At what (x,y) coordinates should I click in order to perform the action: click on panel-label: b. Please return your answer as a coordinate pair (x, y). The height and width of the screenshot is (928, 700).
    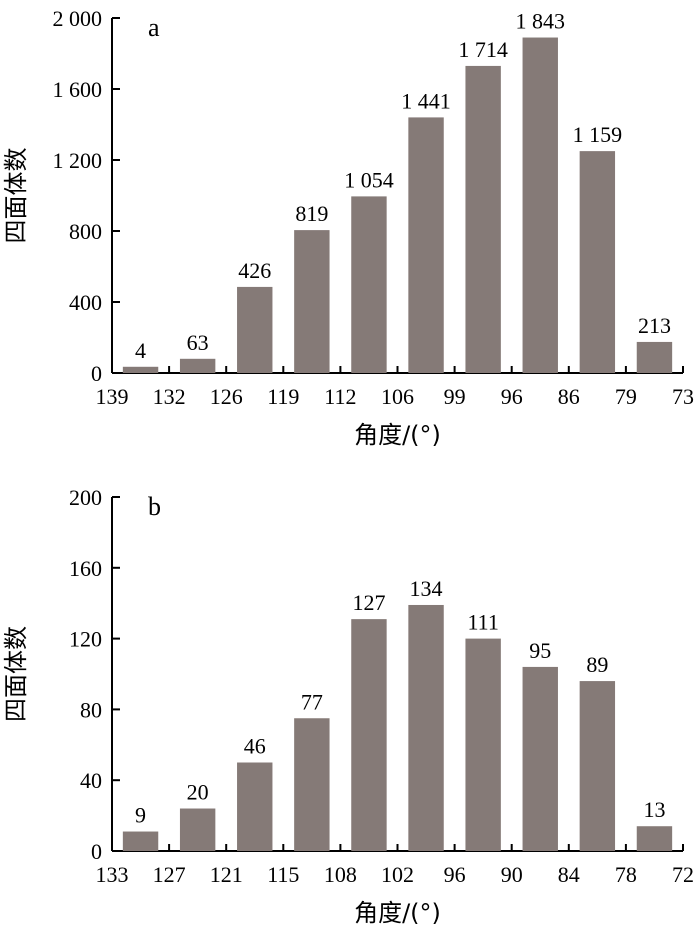
    Looking at the image, I should click on (154, 506).